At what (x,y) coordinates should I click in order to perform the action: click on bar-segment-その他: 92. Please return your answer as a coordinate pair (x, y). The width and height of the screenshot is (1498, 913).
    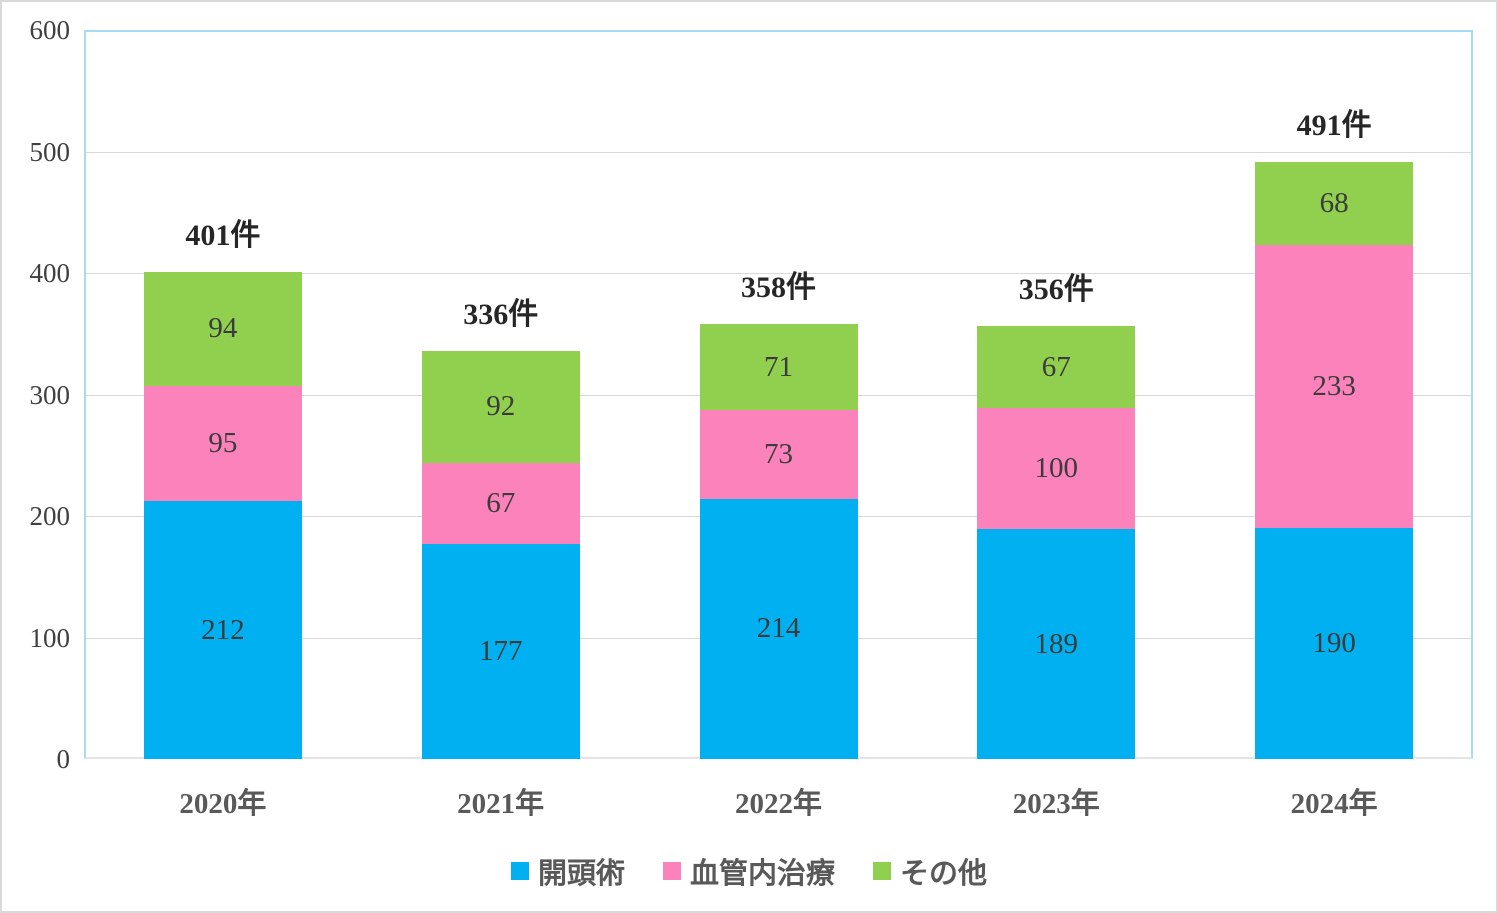
    Looking at the image, I should click on (500, 406).